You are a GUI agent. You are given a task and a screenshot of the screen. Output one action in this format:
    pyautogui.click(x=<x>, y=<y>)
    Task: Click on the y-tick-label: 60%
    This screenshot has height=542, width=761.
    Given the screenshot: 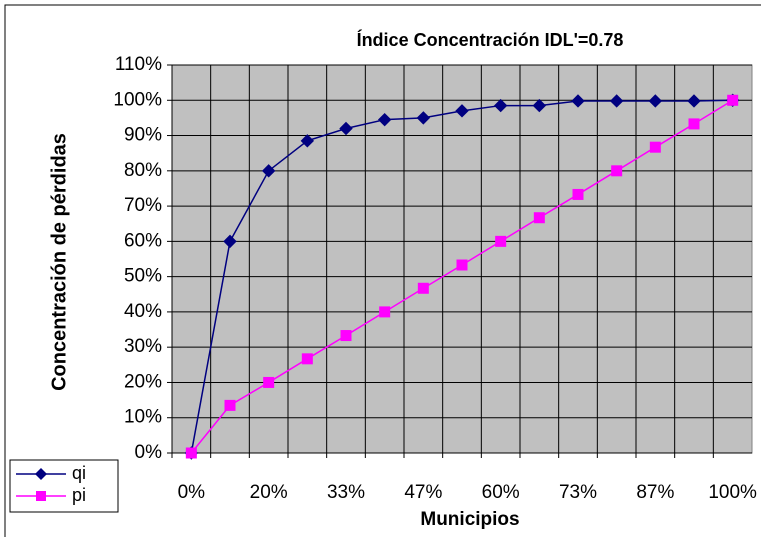 What is the action you would take?
    pyautogui.click(x=143, y=240)
    